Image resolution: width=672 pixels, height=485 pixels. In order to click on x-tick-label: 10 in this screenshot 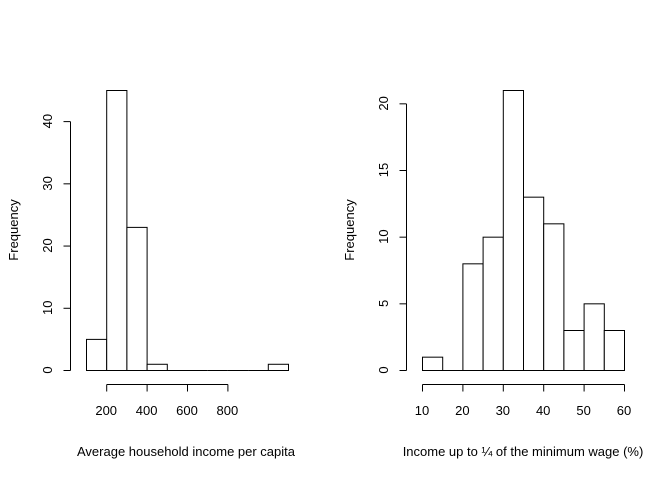, I will do `click(422, 410)`.